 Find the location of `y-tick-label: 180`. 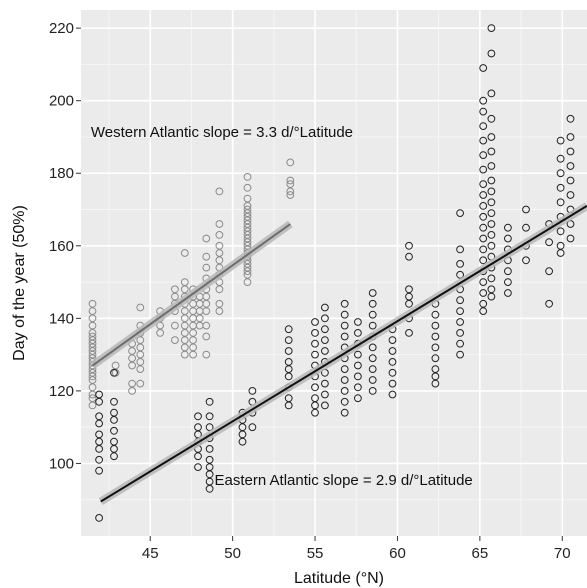

y-tick-label: 180 is located at coordinates (61, 173).